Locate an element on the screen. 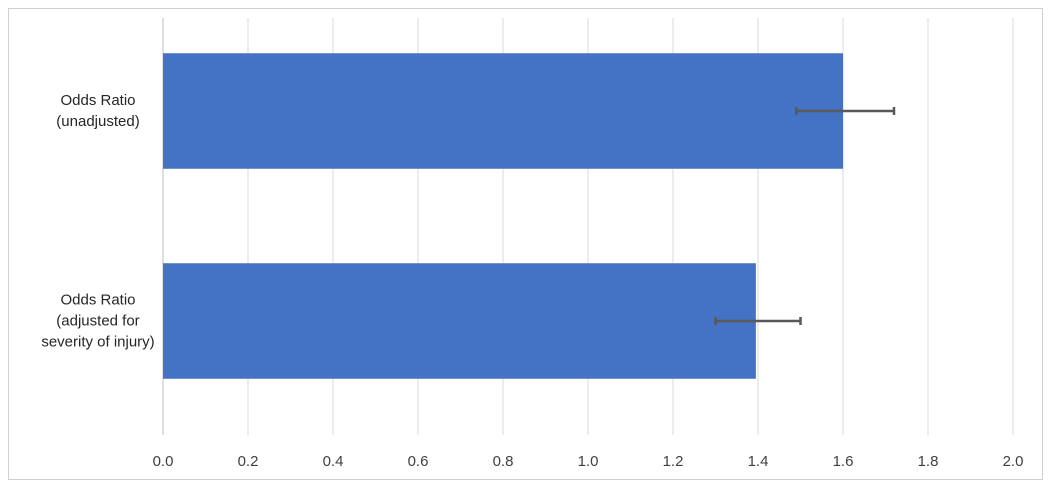 Image resolution: width=1051 pixels, height=486 pixels. x-tick-label: 2.0 is located at coordinates (1013, 461).